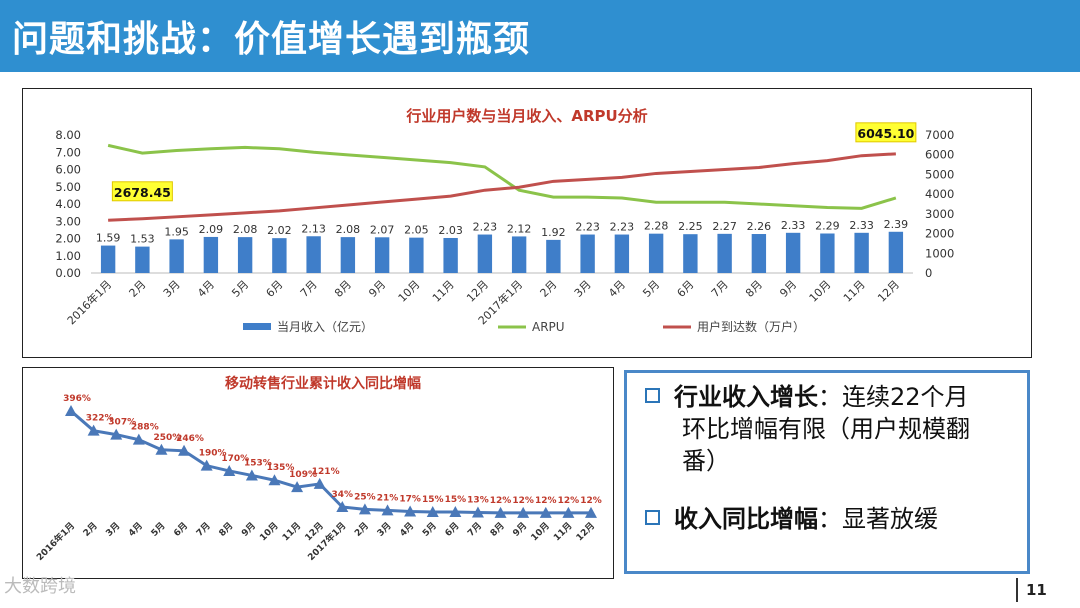 The width and height of the screenshot is (1080, 608). What do you see at coordinates (893, 397) in the screenshot?
I see `bullet-1-text: ：连续22个月` at bounding box center [893, 397].